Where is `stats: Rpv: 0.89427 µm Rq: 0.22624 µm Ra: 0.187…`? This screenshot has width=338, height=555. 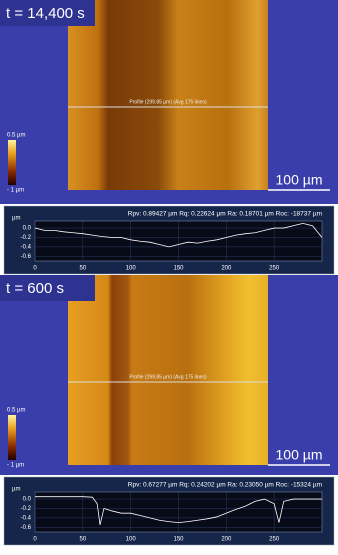 stats: Rpv: 0.89427 µm Rq: 0.22624 µm Ra: 0.187… is located at coordinates (225, 214).